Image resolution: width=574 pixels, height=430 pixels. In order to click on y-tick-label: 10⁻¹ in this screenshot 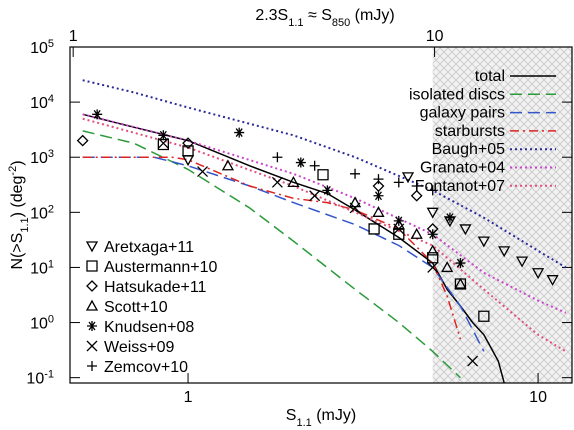, I will do `click(40, 378)`.